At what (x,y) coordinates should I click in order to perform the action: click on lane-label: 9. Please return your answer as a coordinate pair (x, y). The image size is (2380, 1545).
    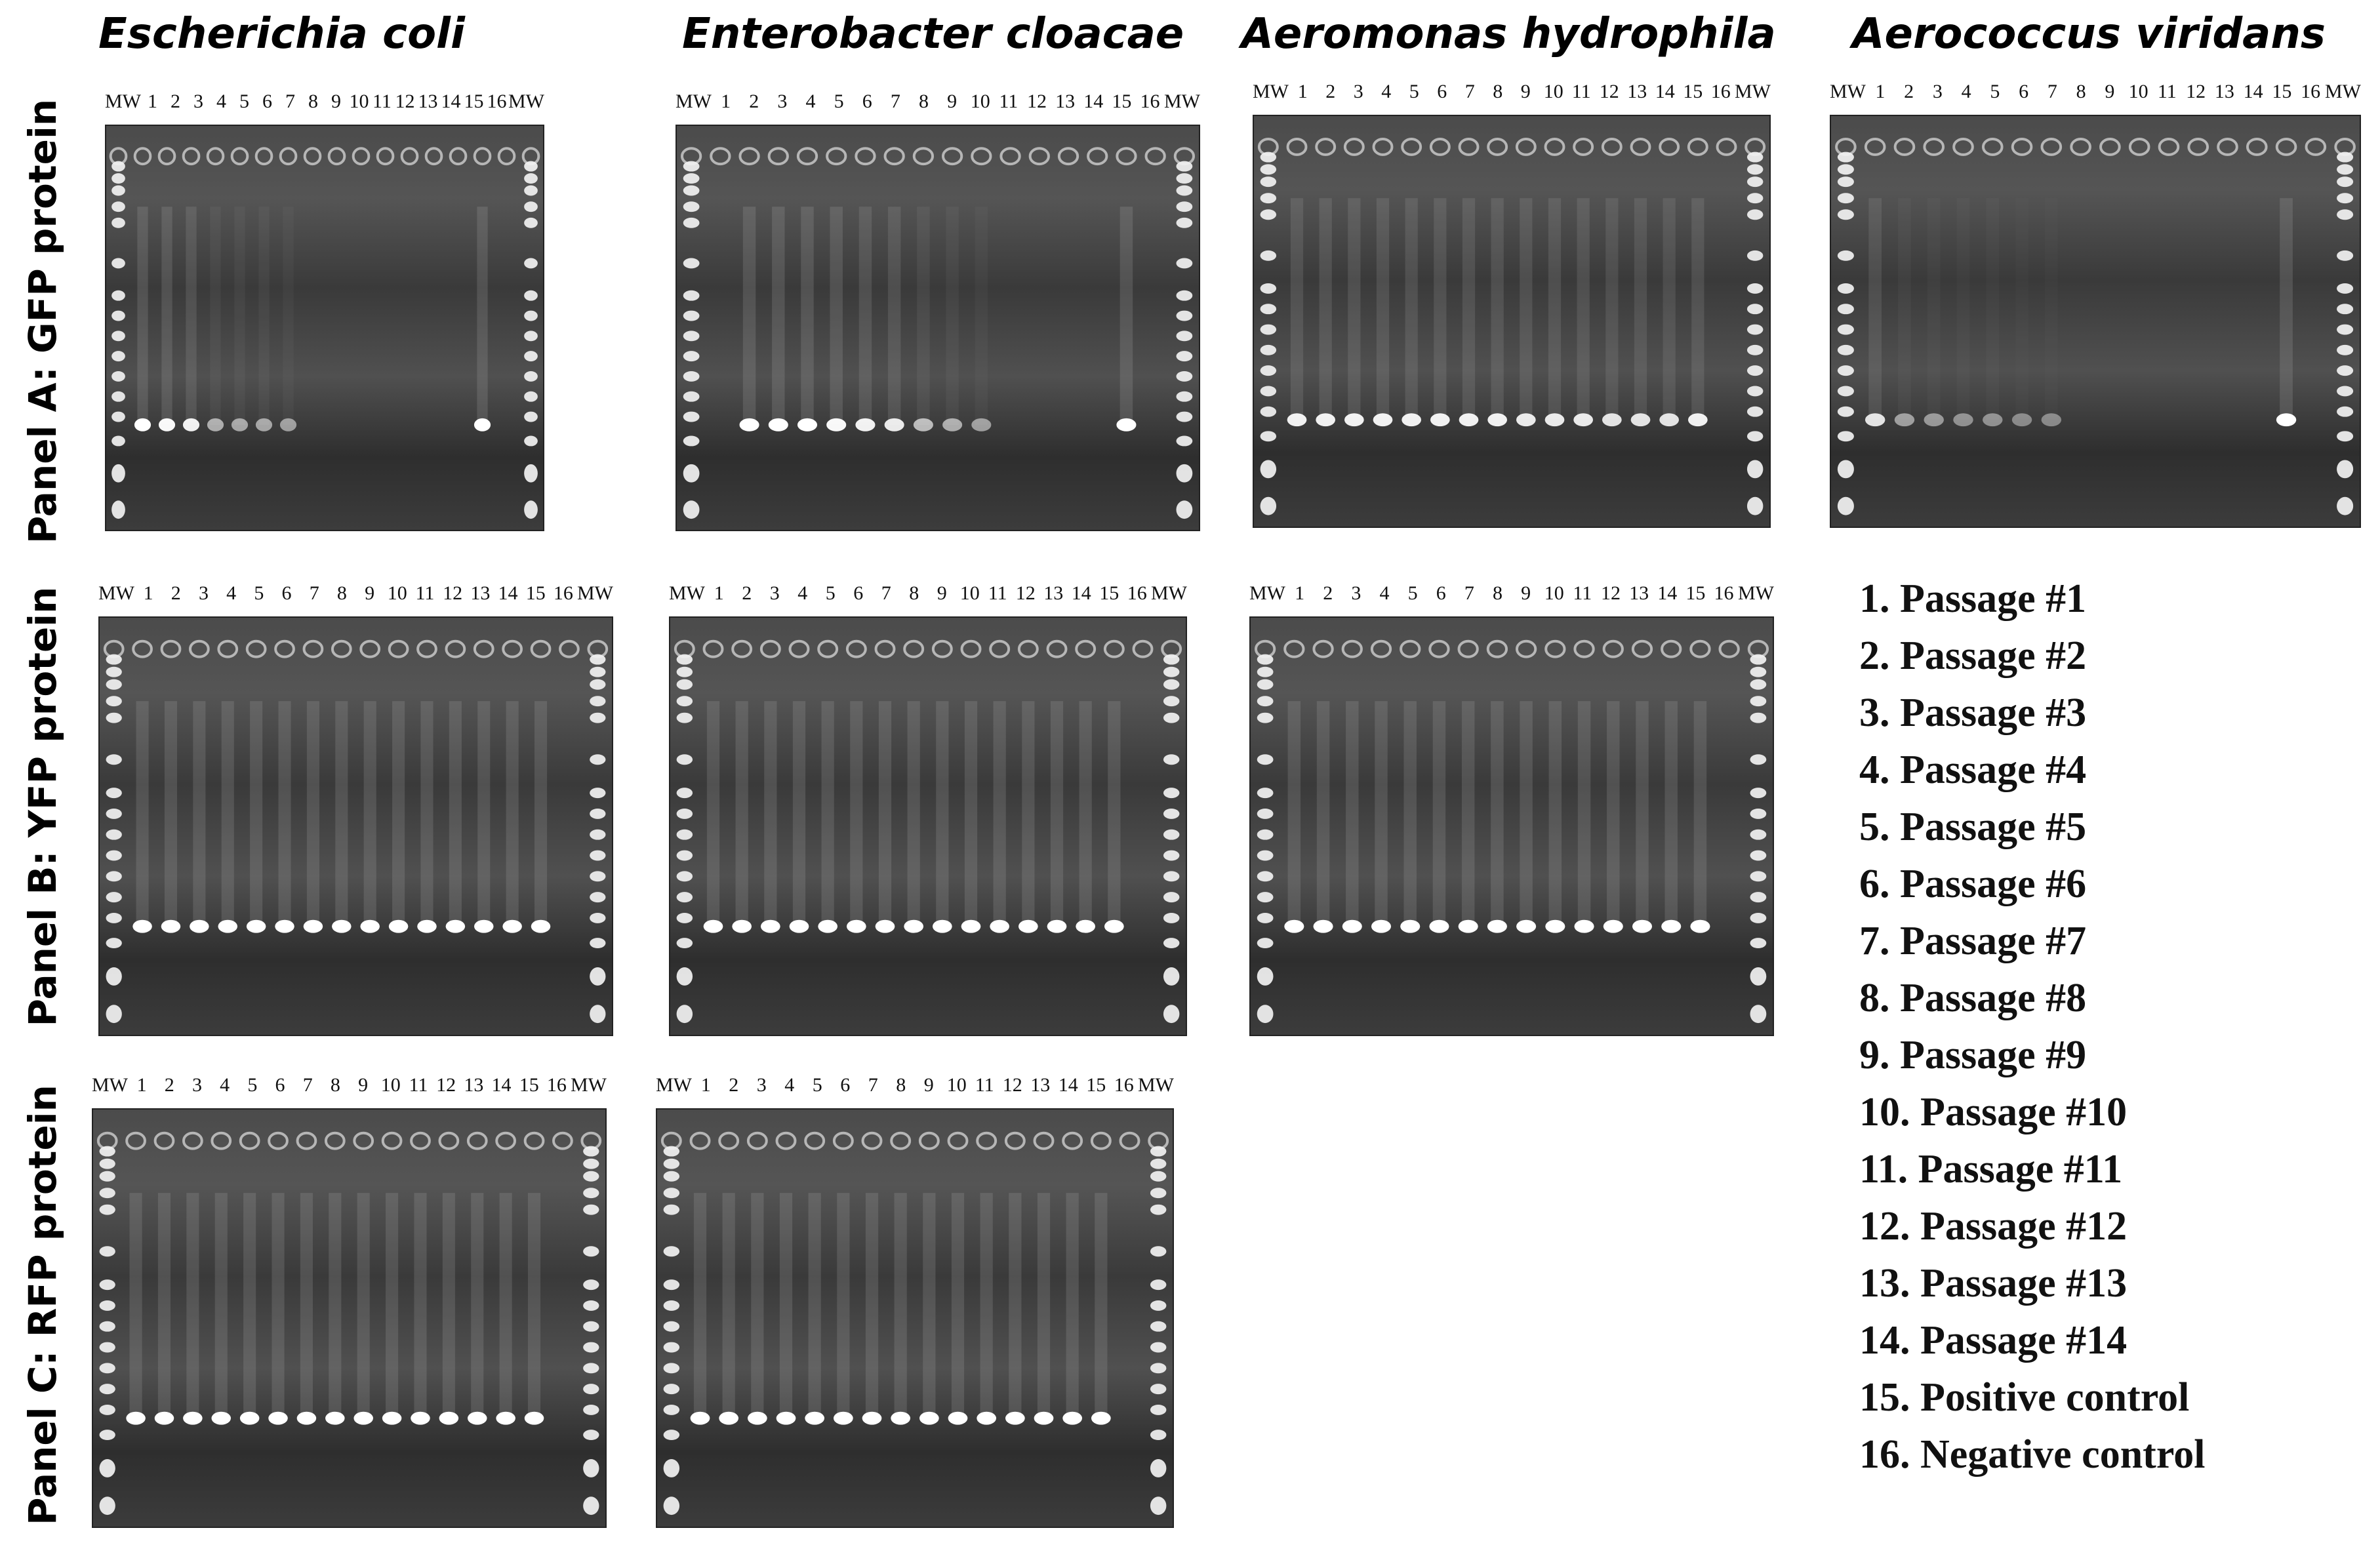
    Looking at the image, I should click on (2110, 91).